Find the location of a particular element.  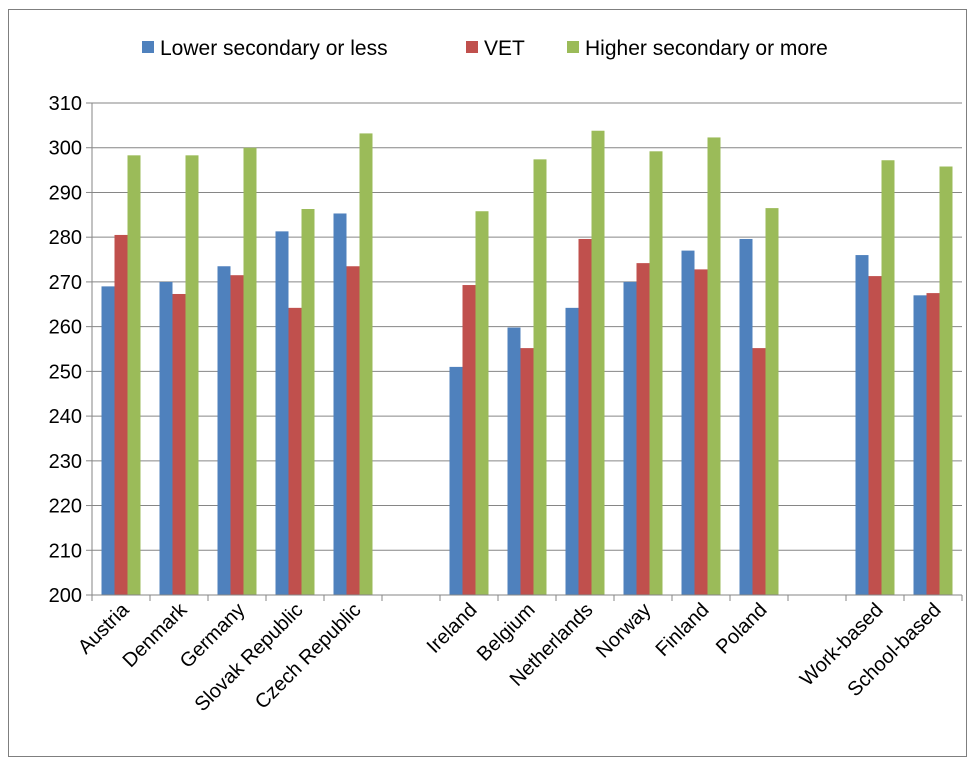

y-tick-label: 240 is located at coordinates (65, 417).